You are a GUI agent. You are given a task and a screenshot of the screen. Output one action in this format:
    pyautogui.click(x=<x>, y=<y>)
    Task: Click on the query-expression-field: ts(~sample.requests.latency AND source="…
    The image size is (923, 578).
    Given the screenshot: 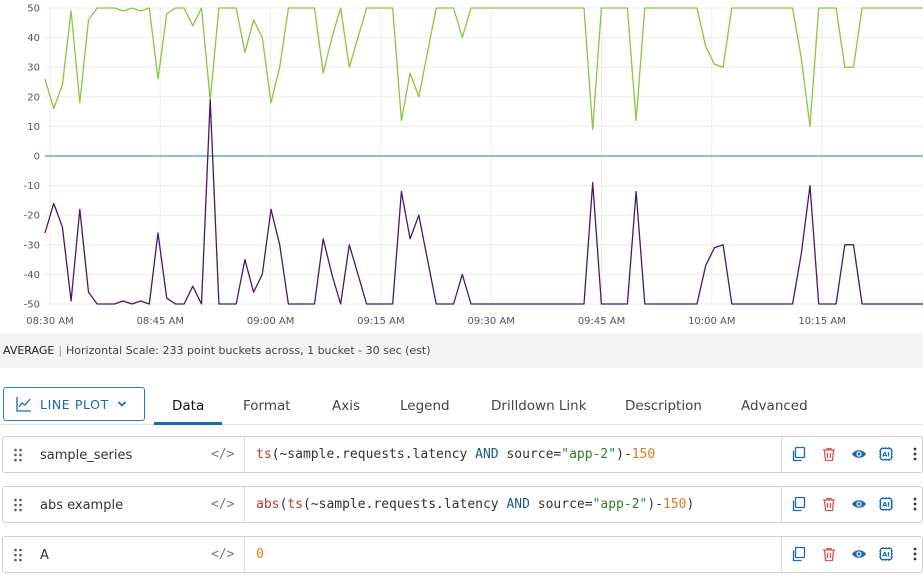 What is the action you would take?
    pyautogui.click(x=513, y=454)
    